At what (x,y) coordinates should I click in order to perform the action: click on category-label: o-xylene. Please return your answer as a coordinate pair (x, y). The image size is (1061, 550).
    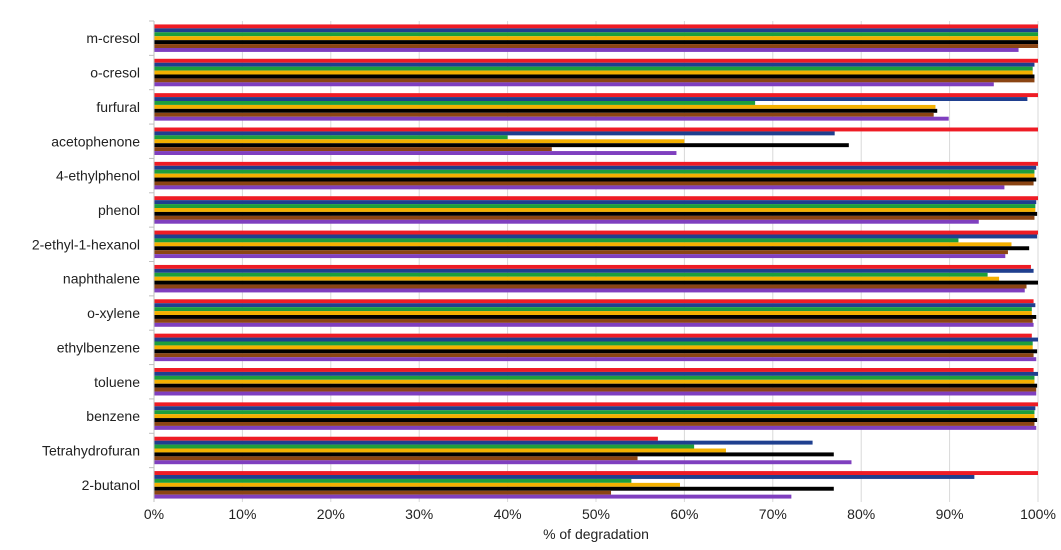
    Looking at the image, I should click on (113, 313).